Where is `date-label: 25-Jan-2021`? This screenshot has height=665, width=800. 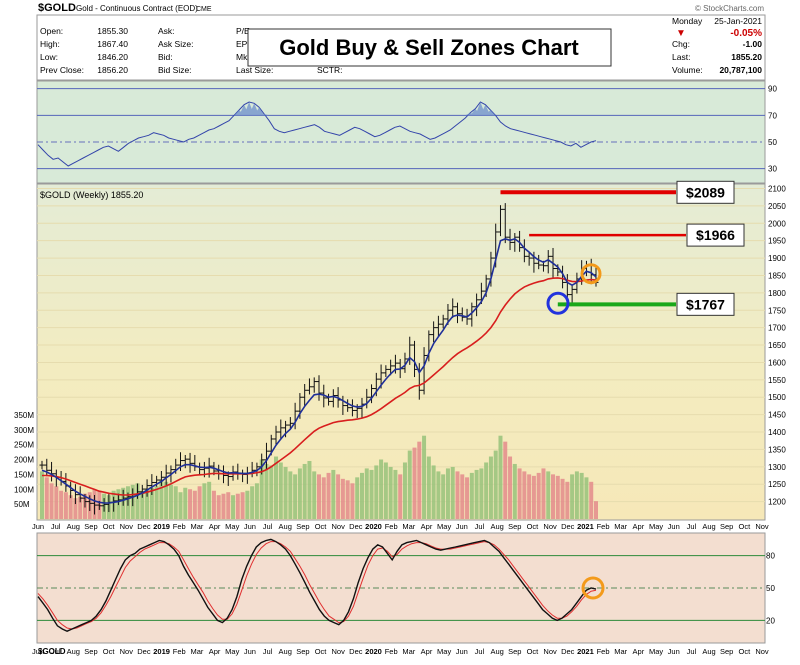
date-label: 25-Jan-2021 is located at coordinates (738, 21).